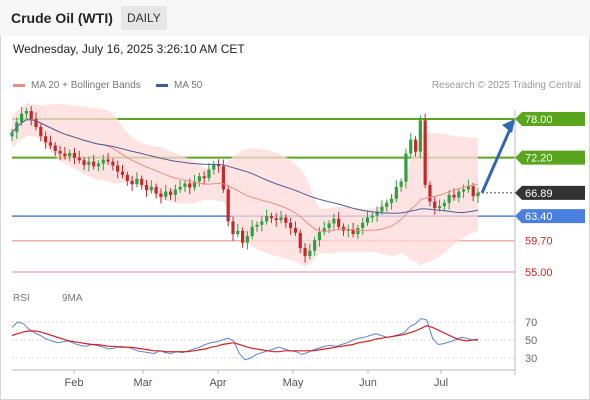 The height and width of the screenshot is (400, 590). I want to click on rsi-tick-label: 70, so click(531, 323).